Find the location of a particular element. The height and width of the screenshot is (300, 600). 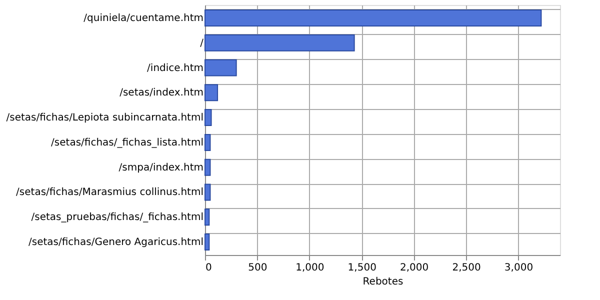

x-tick-label: 3,000 is located at coordinates (519, 268).